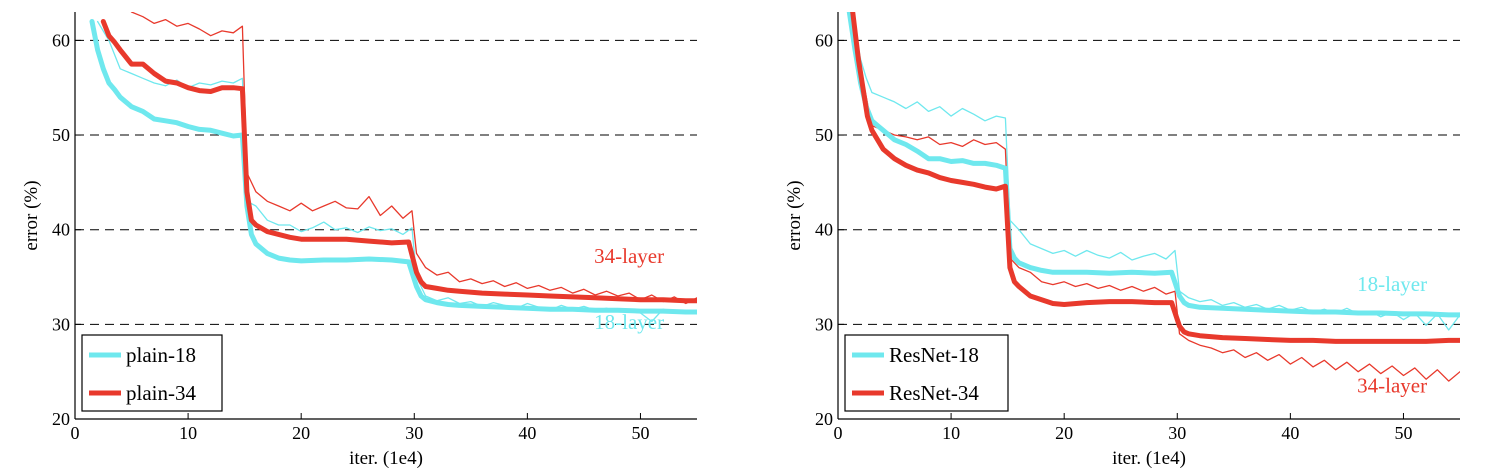 Image resolution: width=1504 pixels, height=468 pixels. What do you see at coordinates (161, 393) in the screenshot?
I see `legend-label-plain-34: plain-34` at bounding box center [161, 393].